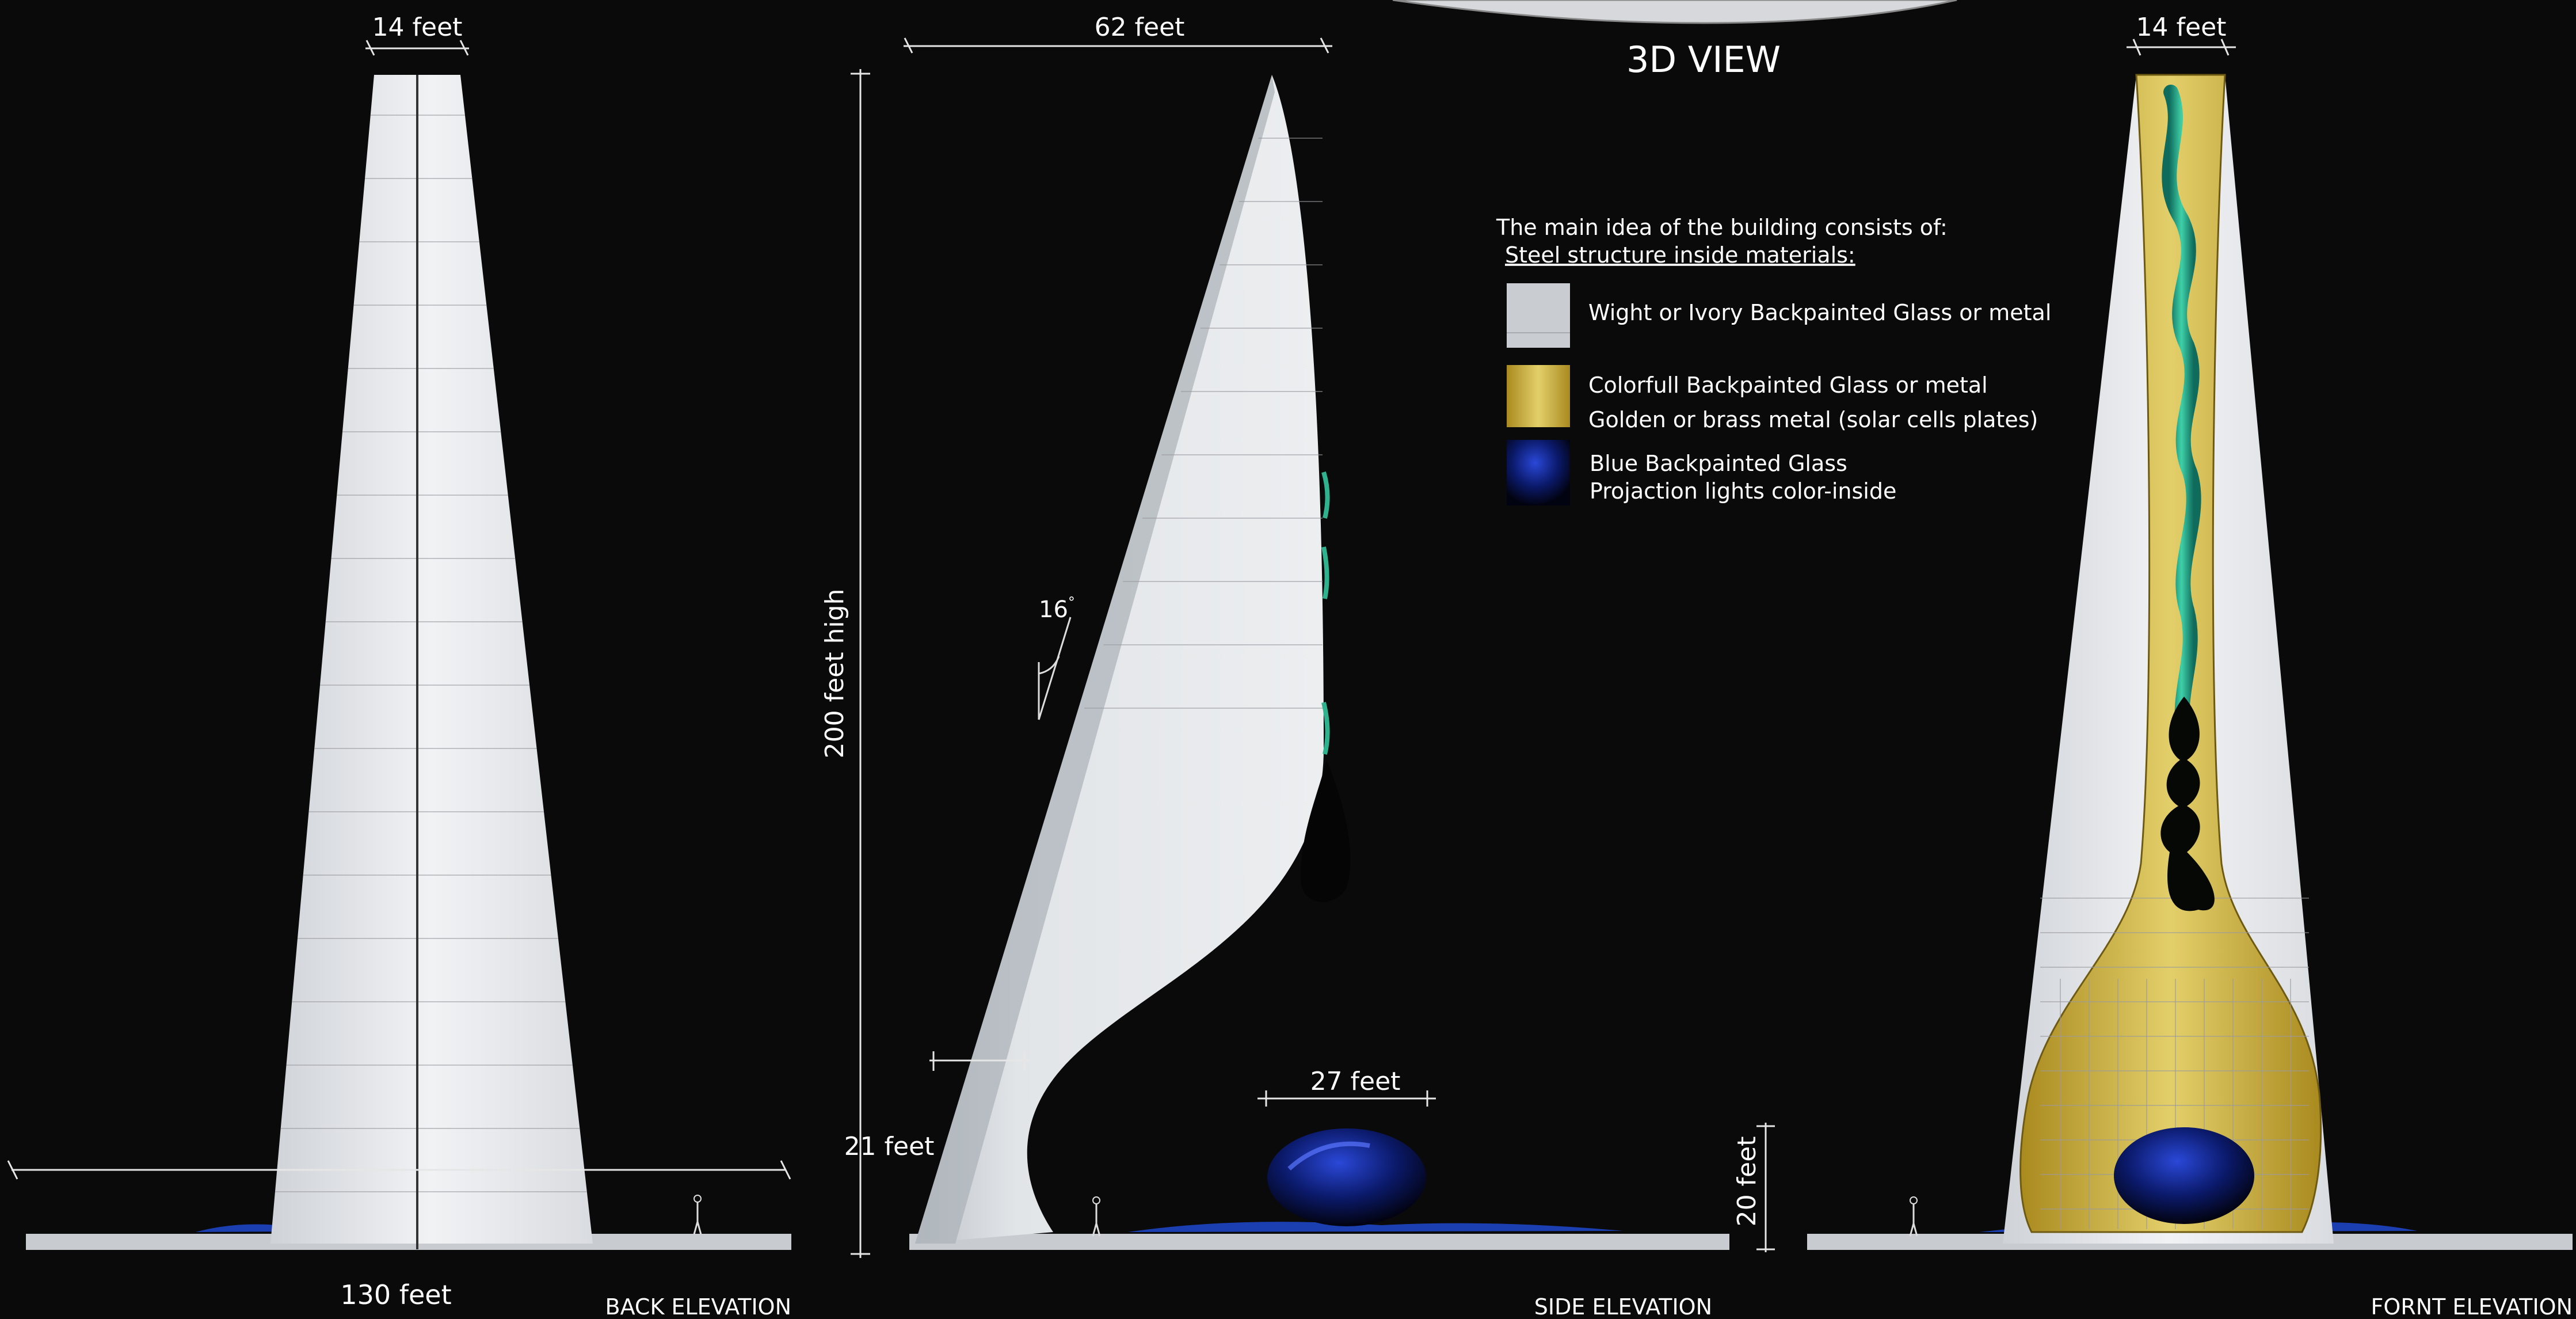  What do you see at coordinates (1538, 315) in the screenshot?
I see `swatch-white` at bounding box center [1538, 315].